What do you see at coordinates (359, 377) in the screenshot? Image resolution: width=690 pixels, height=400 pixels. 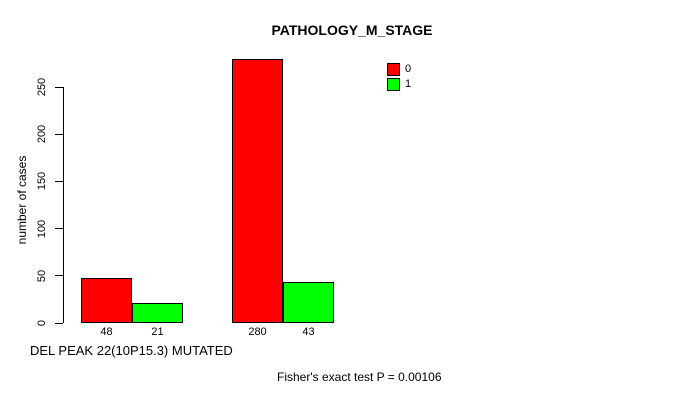 I see `stat-annotation: Fisher's exact test P = 0.00106` at bounding box center [359, 377].